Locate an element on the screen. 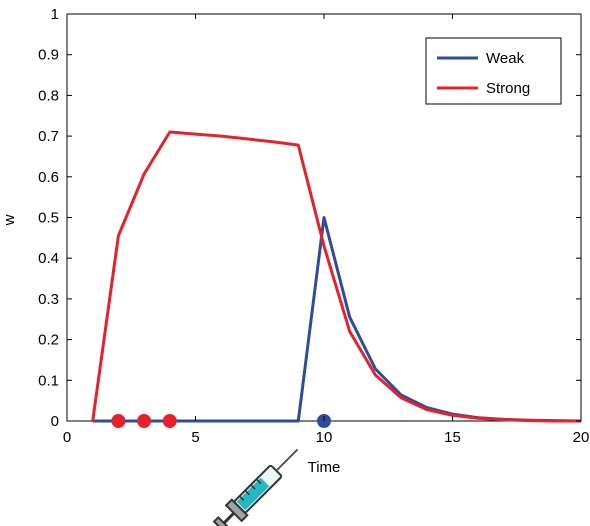 The width and height of the screenshot is (590, 526). x-tick-label: 15 is located at coordinates (452, 437).